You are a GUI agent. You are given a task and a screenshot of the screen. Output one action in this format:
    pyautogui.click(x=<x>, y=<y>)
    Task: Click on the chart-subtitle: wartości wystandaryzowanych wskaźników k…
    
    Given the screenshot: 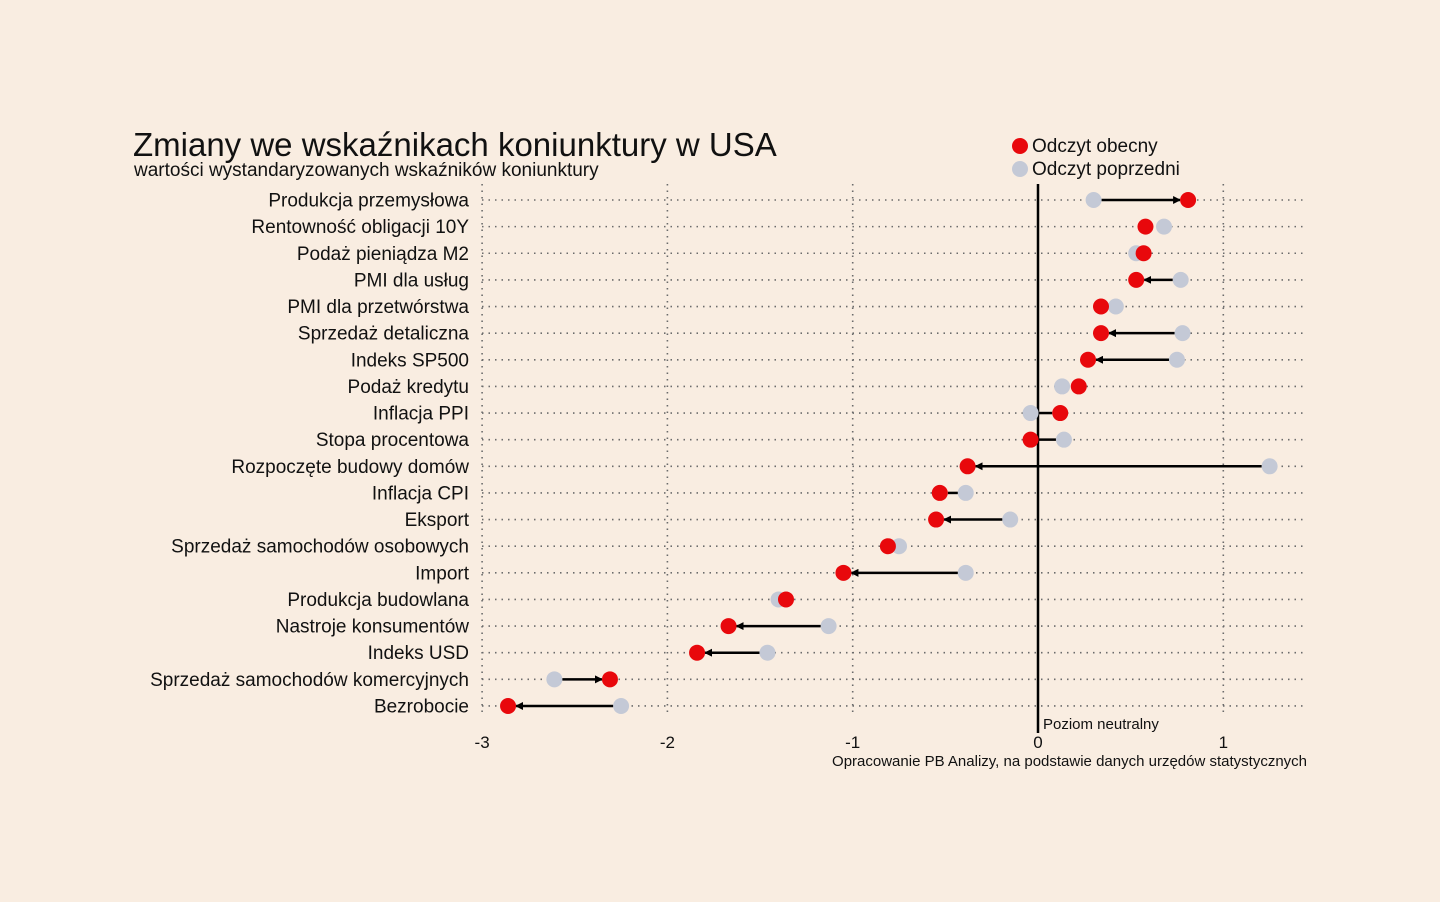 What is the action you would take?
    pyautogui.click(x=366, y=170)
    